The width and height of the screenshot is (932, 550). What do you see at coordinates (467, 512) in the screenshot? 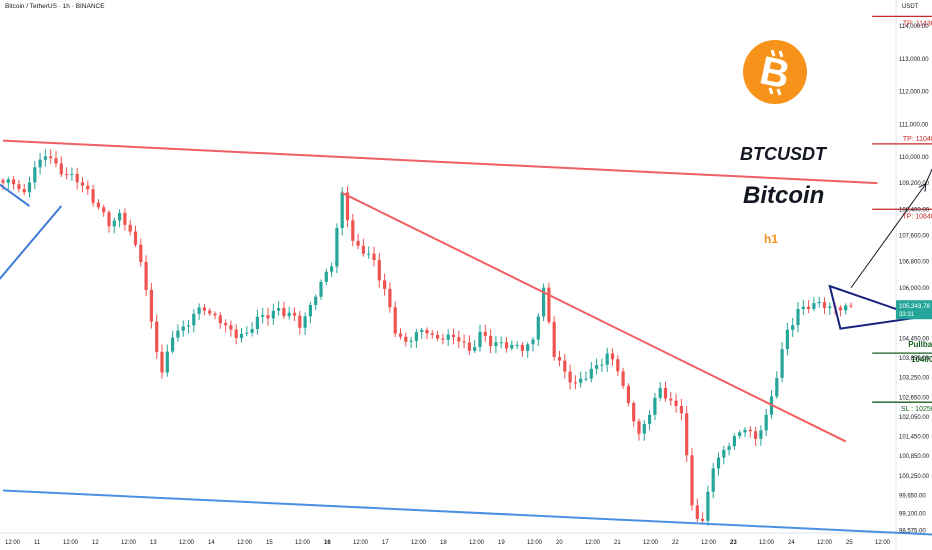
I see `trendline-blue-support` at bounding box center [467, 512].